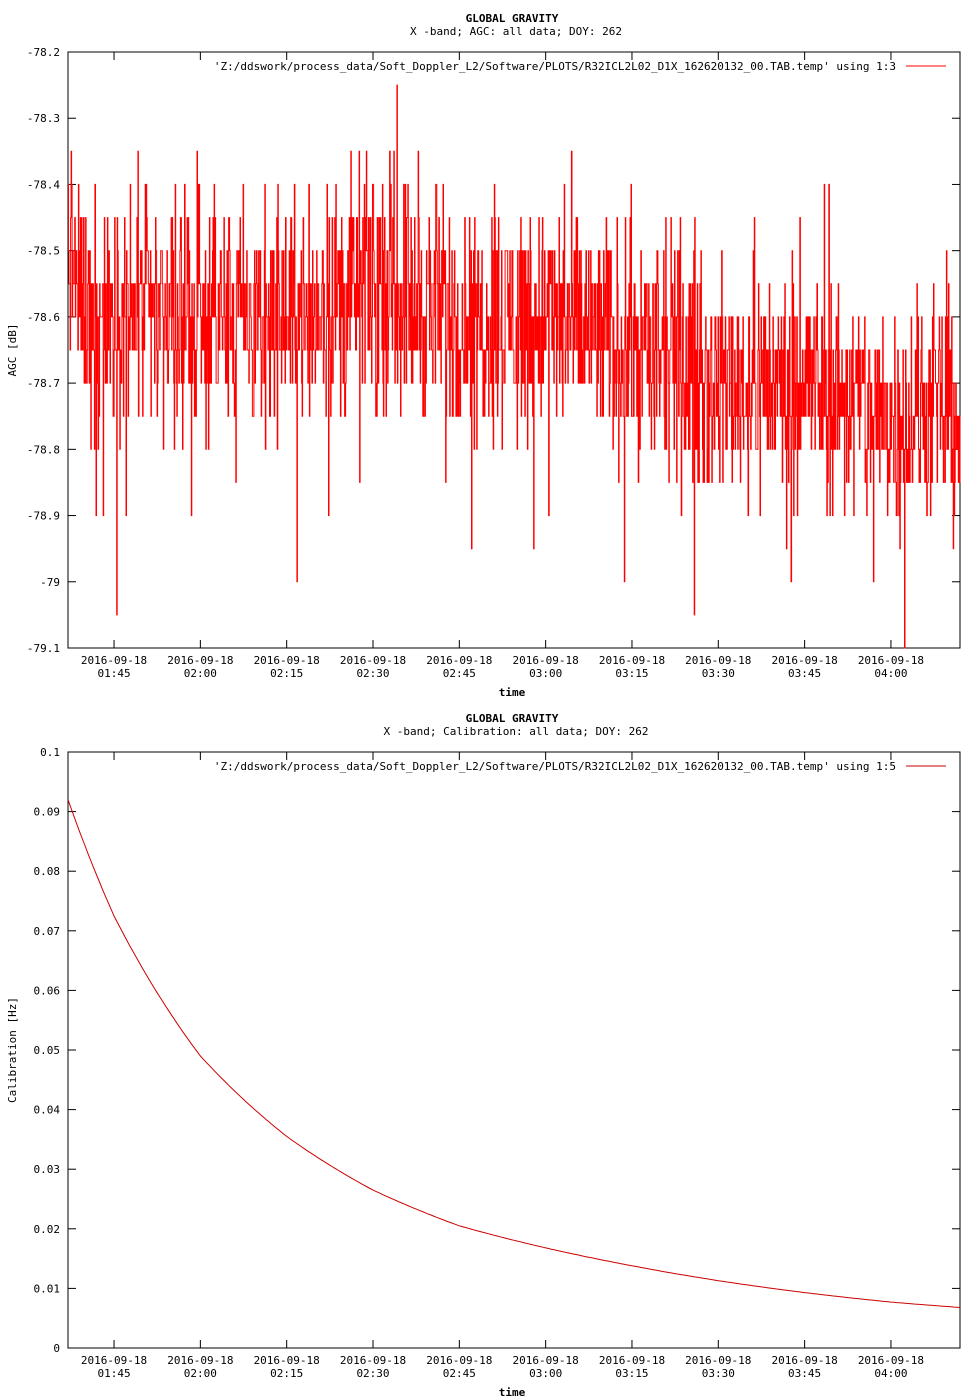 The width and height of the screenshot is (980, 1400). What do you see at coordinates (43, 449) in the screenshot?
I see `y-tick-label: -78.8` at bounding box center [43, 449].